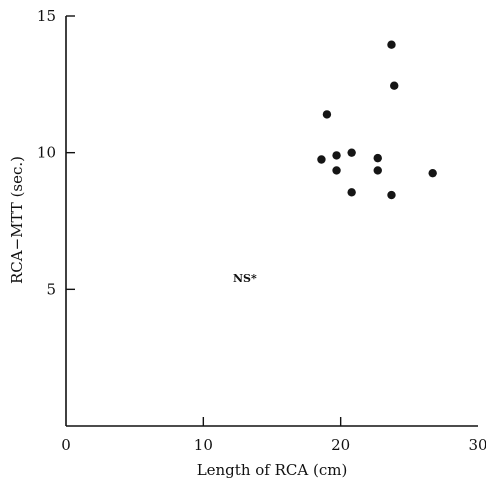  Describe the element at coordinates (46, 16) in the screenshot. I see `y-tick-label-15: 15` at that location.